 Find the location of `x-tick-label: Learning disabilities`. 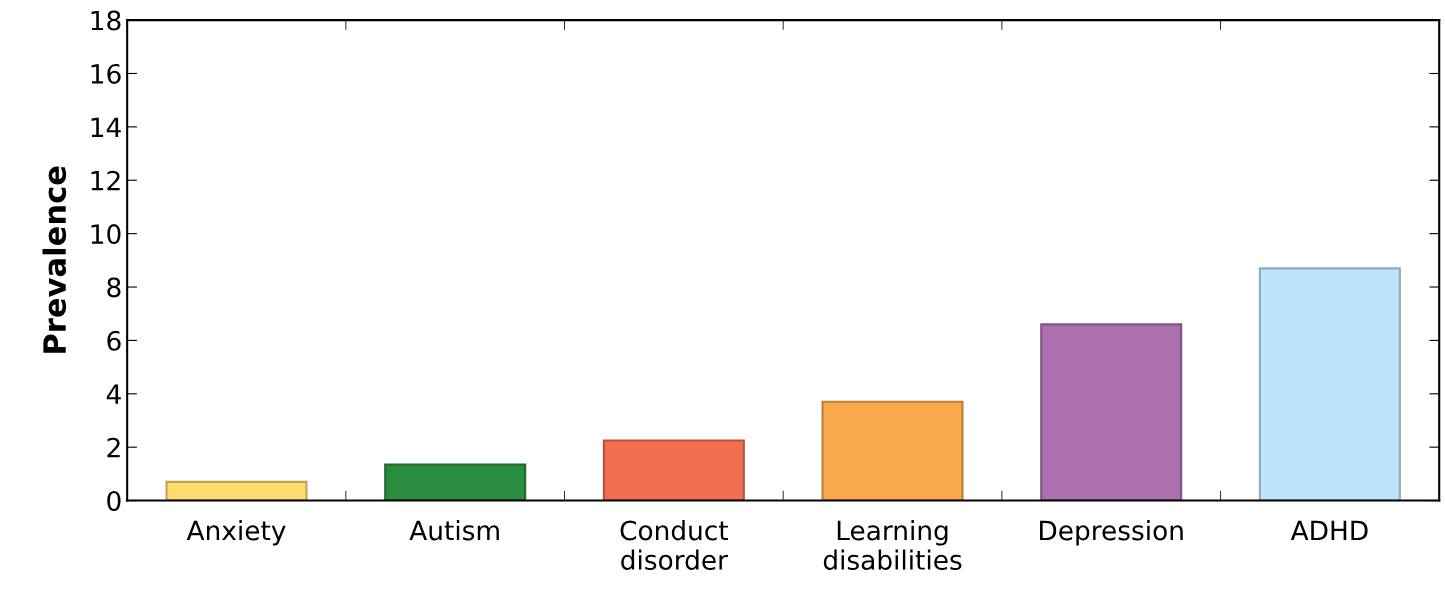

x-tick-label: Learning disabilities is located at coordinates (892, 545).